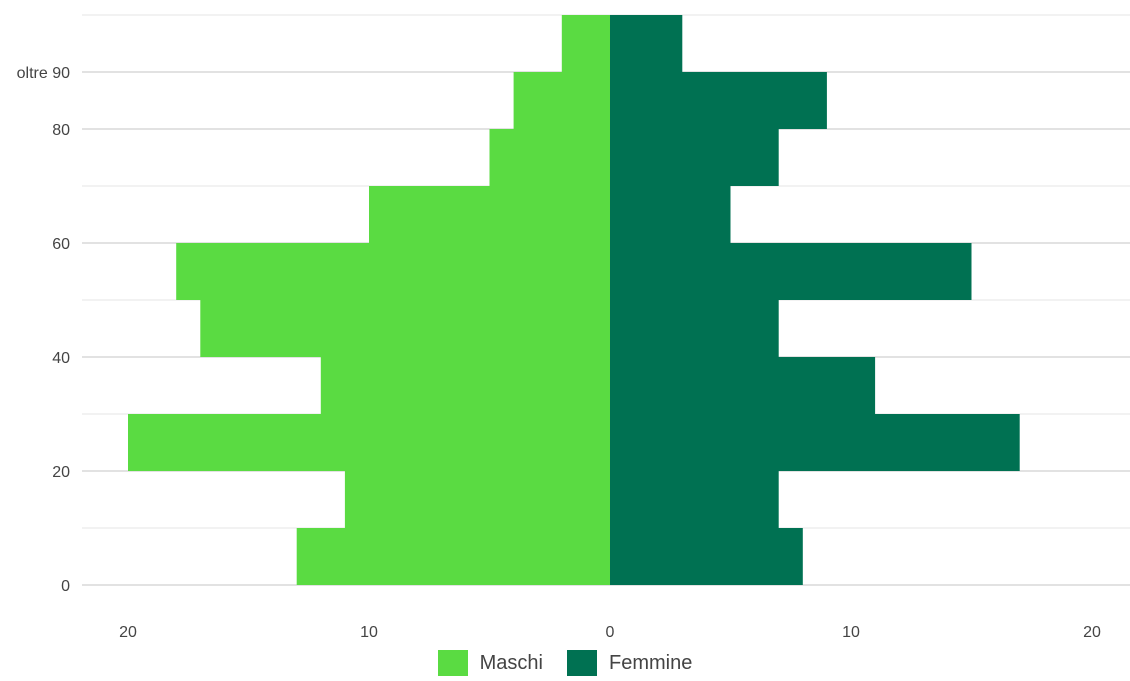 The width and height of the screenshot is (1130, 681). Describe the element at coordinates (565, 663) in the screenshot. I see `legend: Maschi Femmine` at that location.